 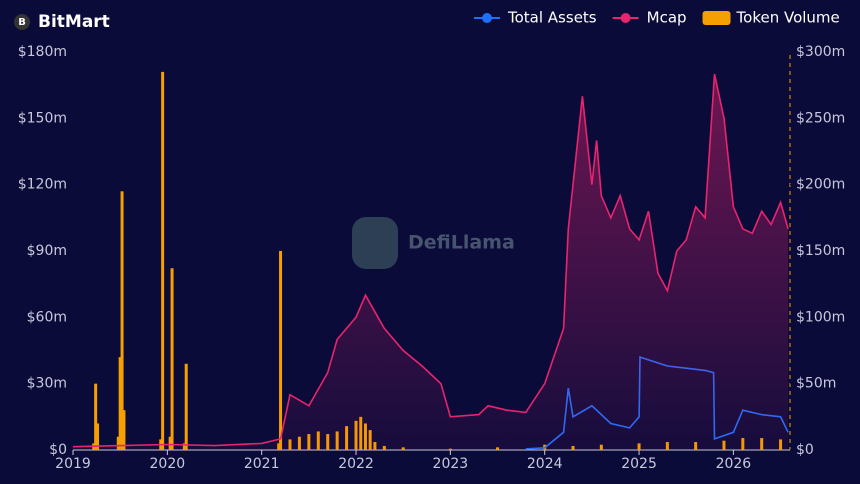 What do you see at coordinates (734, 464) in the screenshot?
I see `x-tick-label: 2026` at bounding box center [734, 464].